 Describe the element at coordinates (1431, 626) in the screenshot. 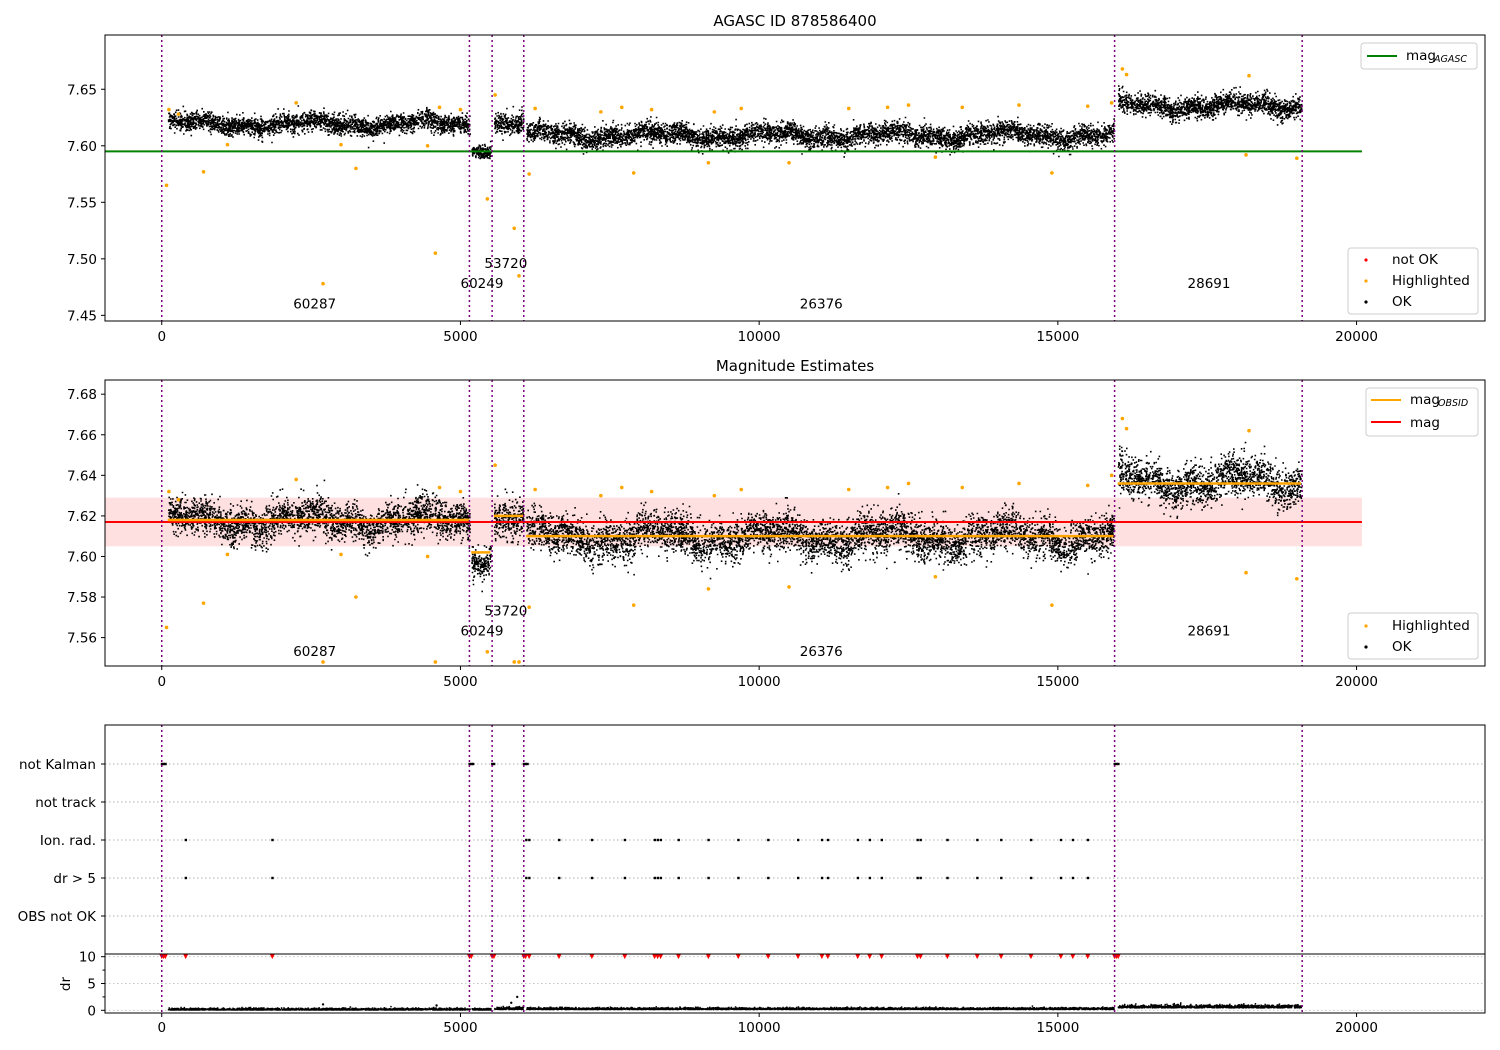

I see `legend-2-highlighted-label: Highlighted` at that location.